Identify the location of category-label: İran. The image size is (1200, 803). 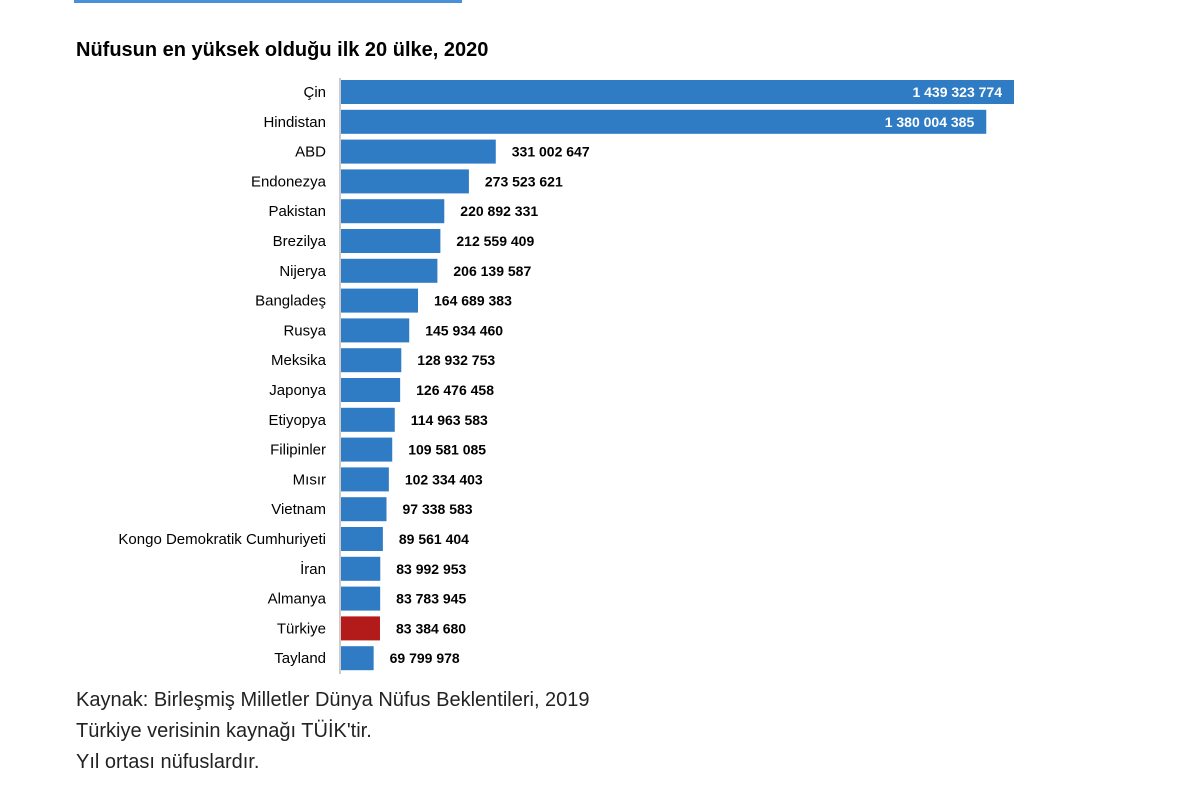
(313, 569).